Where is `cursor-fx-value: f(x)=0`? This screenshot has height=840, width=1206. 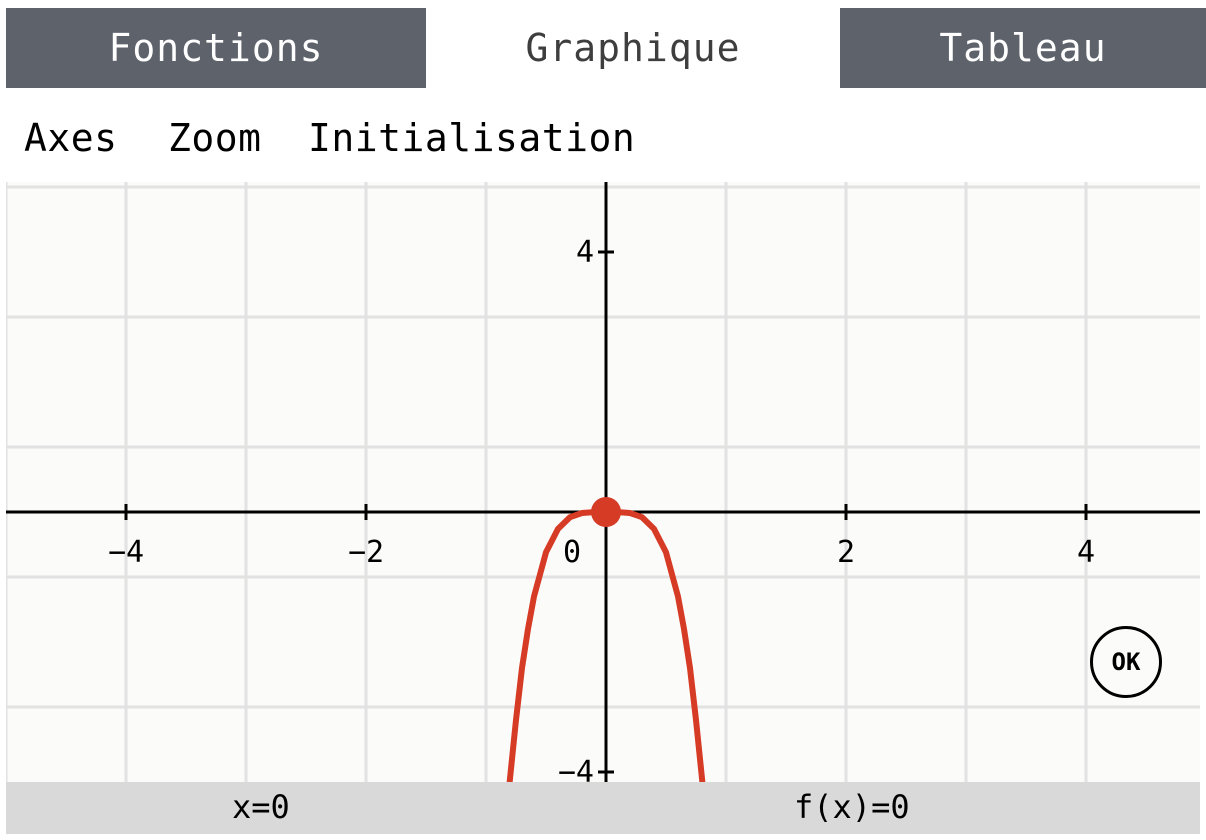
cursor-fx-value: f(x)=0 is located at coordinates (852, 807).